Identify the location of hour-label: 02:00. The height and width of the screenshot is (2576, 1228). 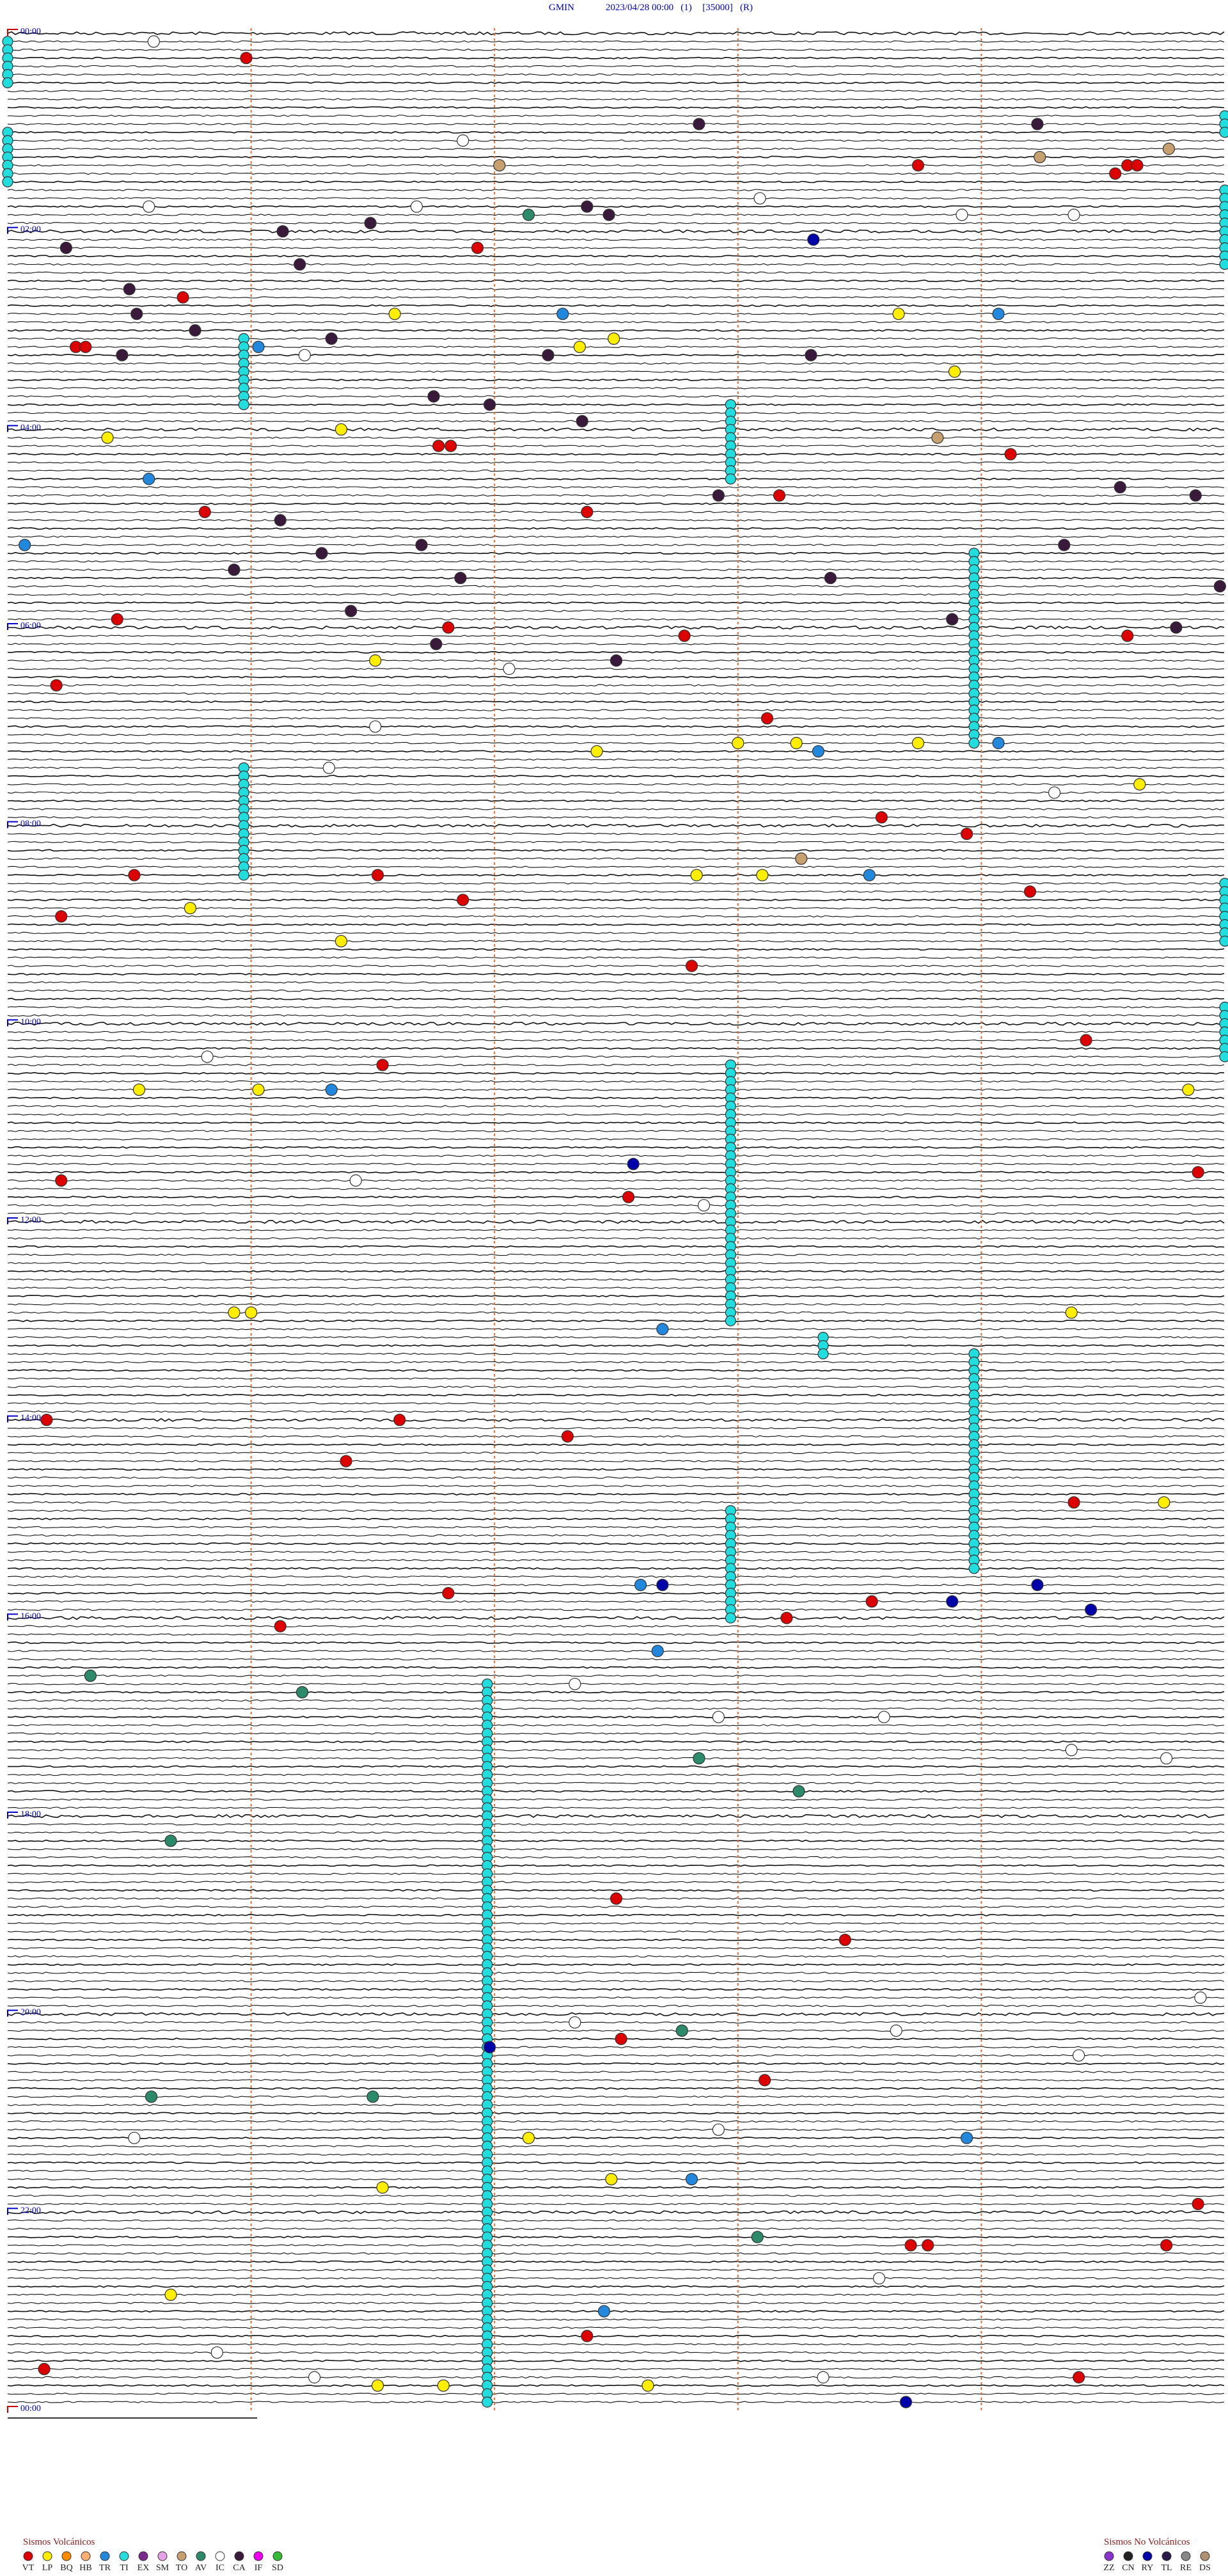
(30, 230).